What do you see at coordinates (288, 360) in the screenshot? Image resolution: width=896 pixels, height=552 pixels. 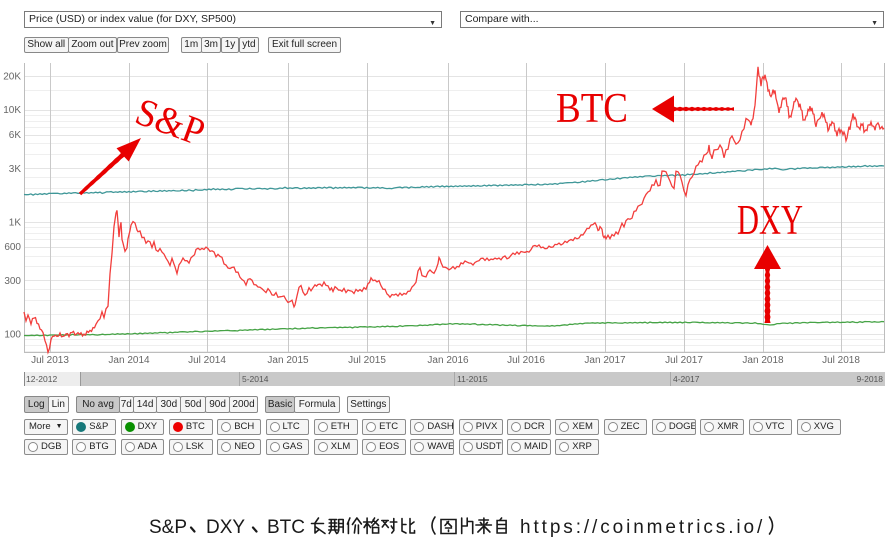 I see `svg-text: Jan 2015` at bounding box center [288, 360].